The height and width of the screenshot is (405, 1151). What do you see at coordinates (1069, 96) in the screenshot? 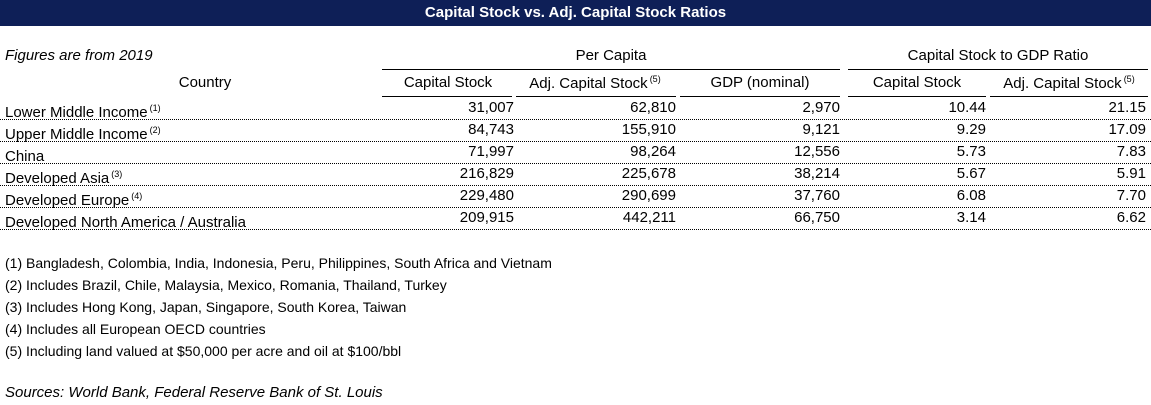
I see `col-underline-ratio-adj` at bounding box center [1069, 96].